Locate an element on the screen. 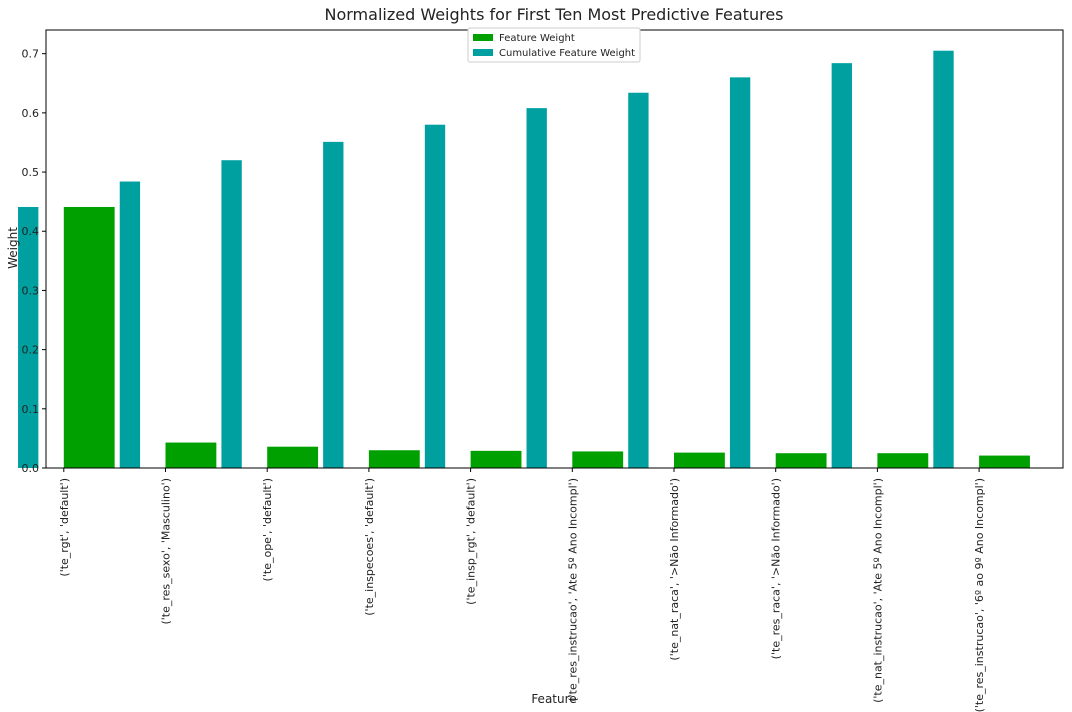  x-axis-label: Feature is located at coordinates (553, 699).